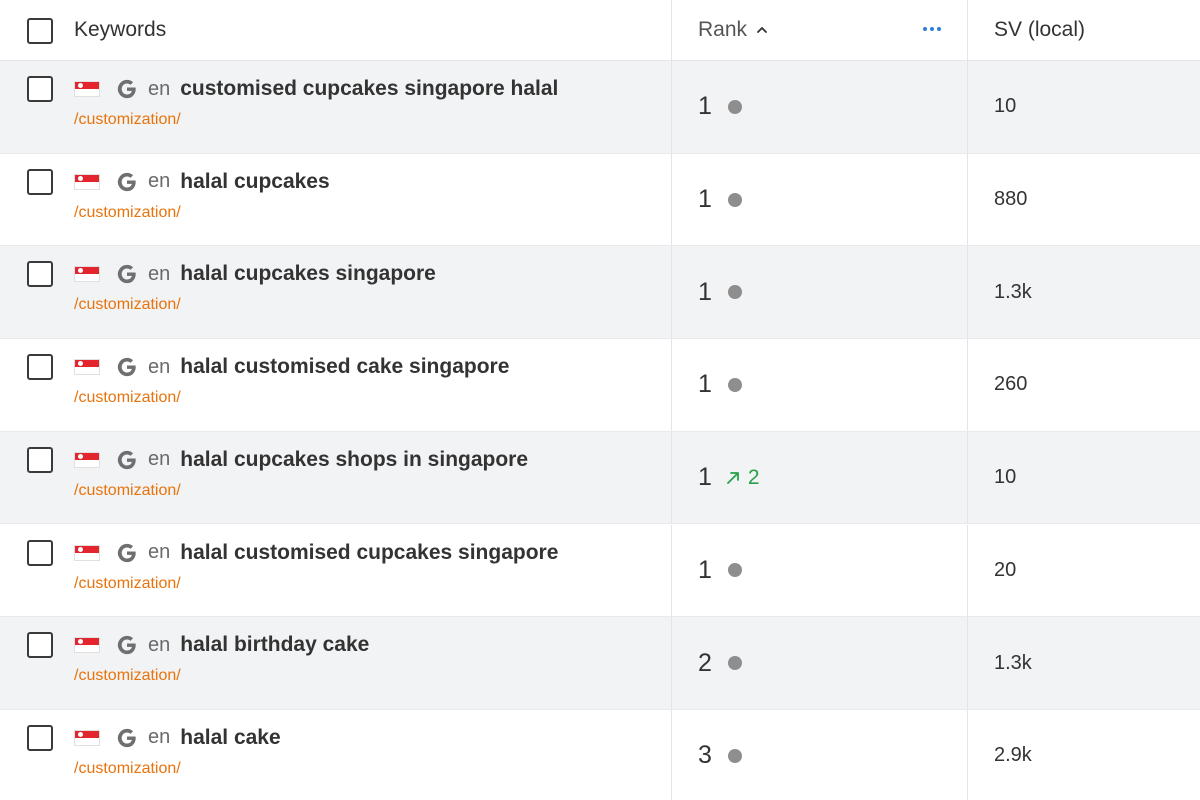  What do you see at coordinates (308, 274) in the screenshot?
I see `keyword-text: halal cupcakes singapore` at bounding box center [308, 274].